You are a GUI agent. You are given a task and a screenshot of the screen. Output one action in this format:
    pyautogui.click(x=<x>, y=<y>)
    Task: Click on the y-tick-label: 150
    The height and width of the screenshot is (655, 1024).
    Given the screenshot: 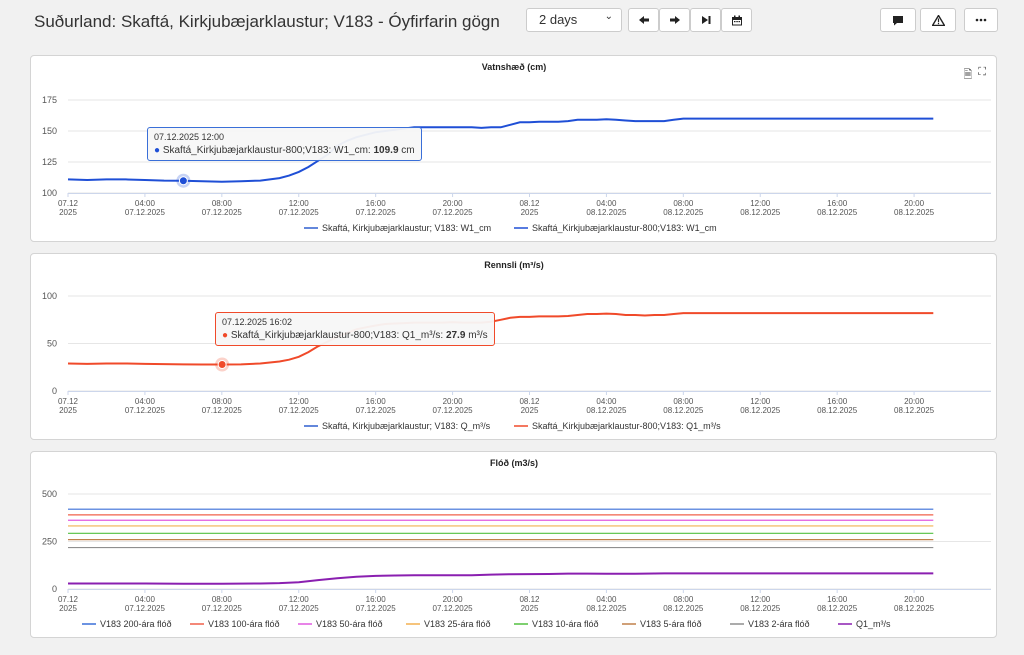 What is the action you would take?
    pyautogui.click(x=49, y=131)
    